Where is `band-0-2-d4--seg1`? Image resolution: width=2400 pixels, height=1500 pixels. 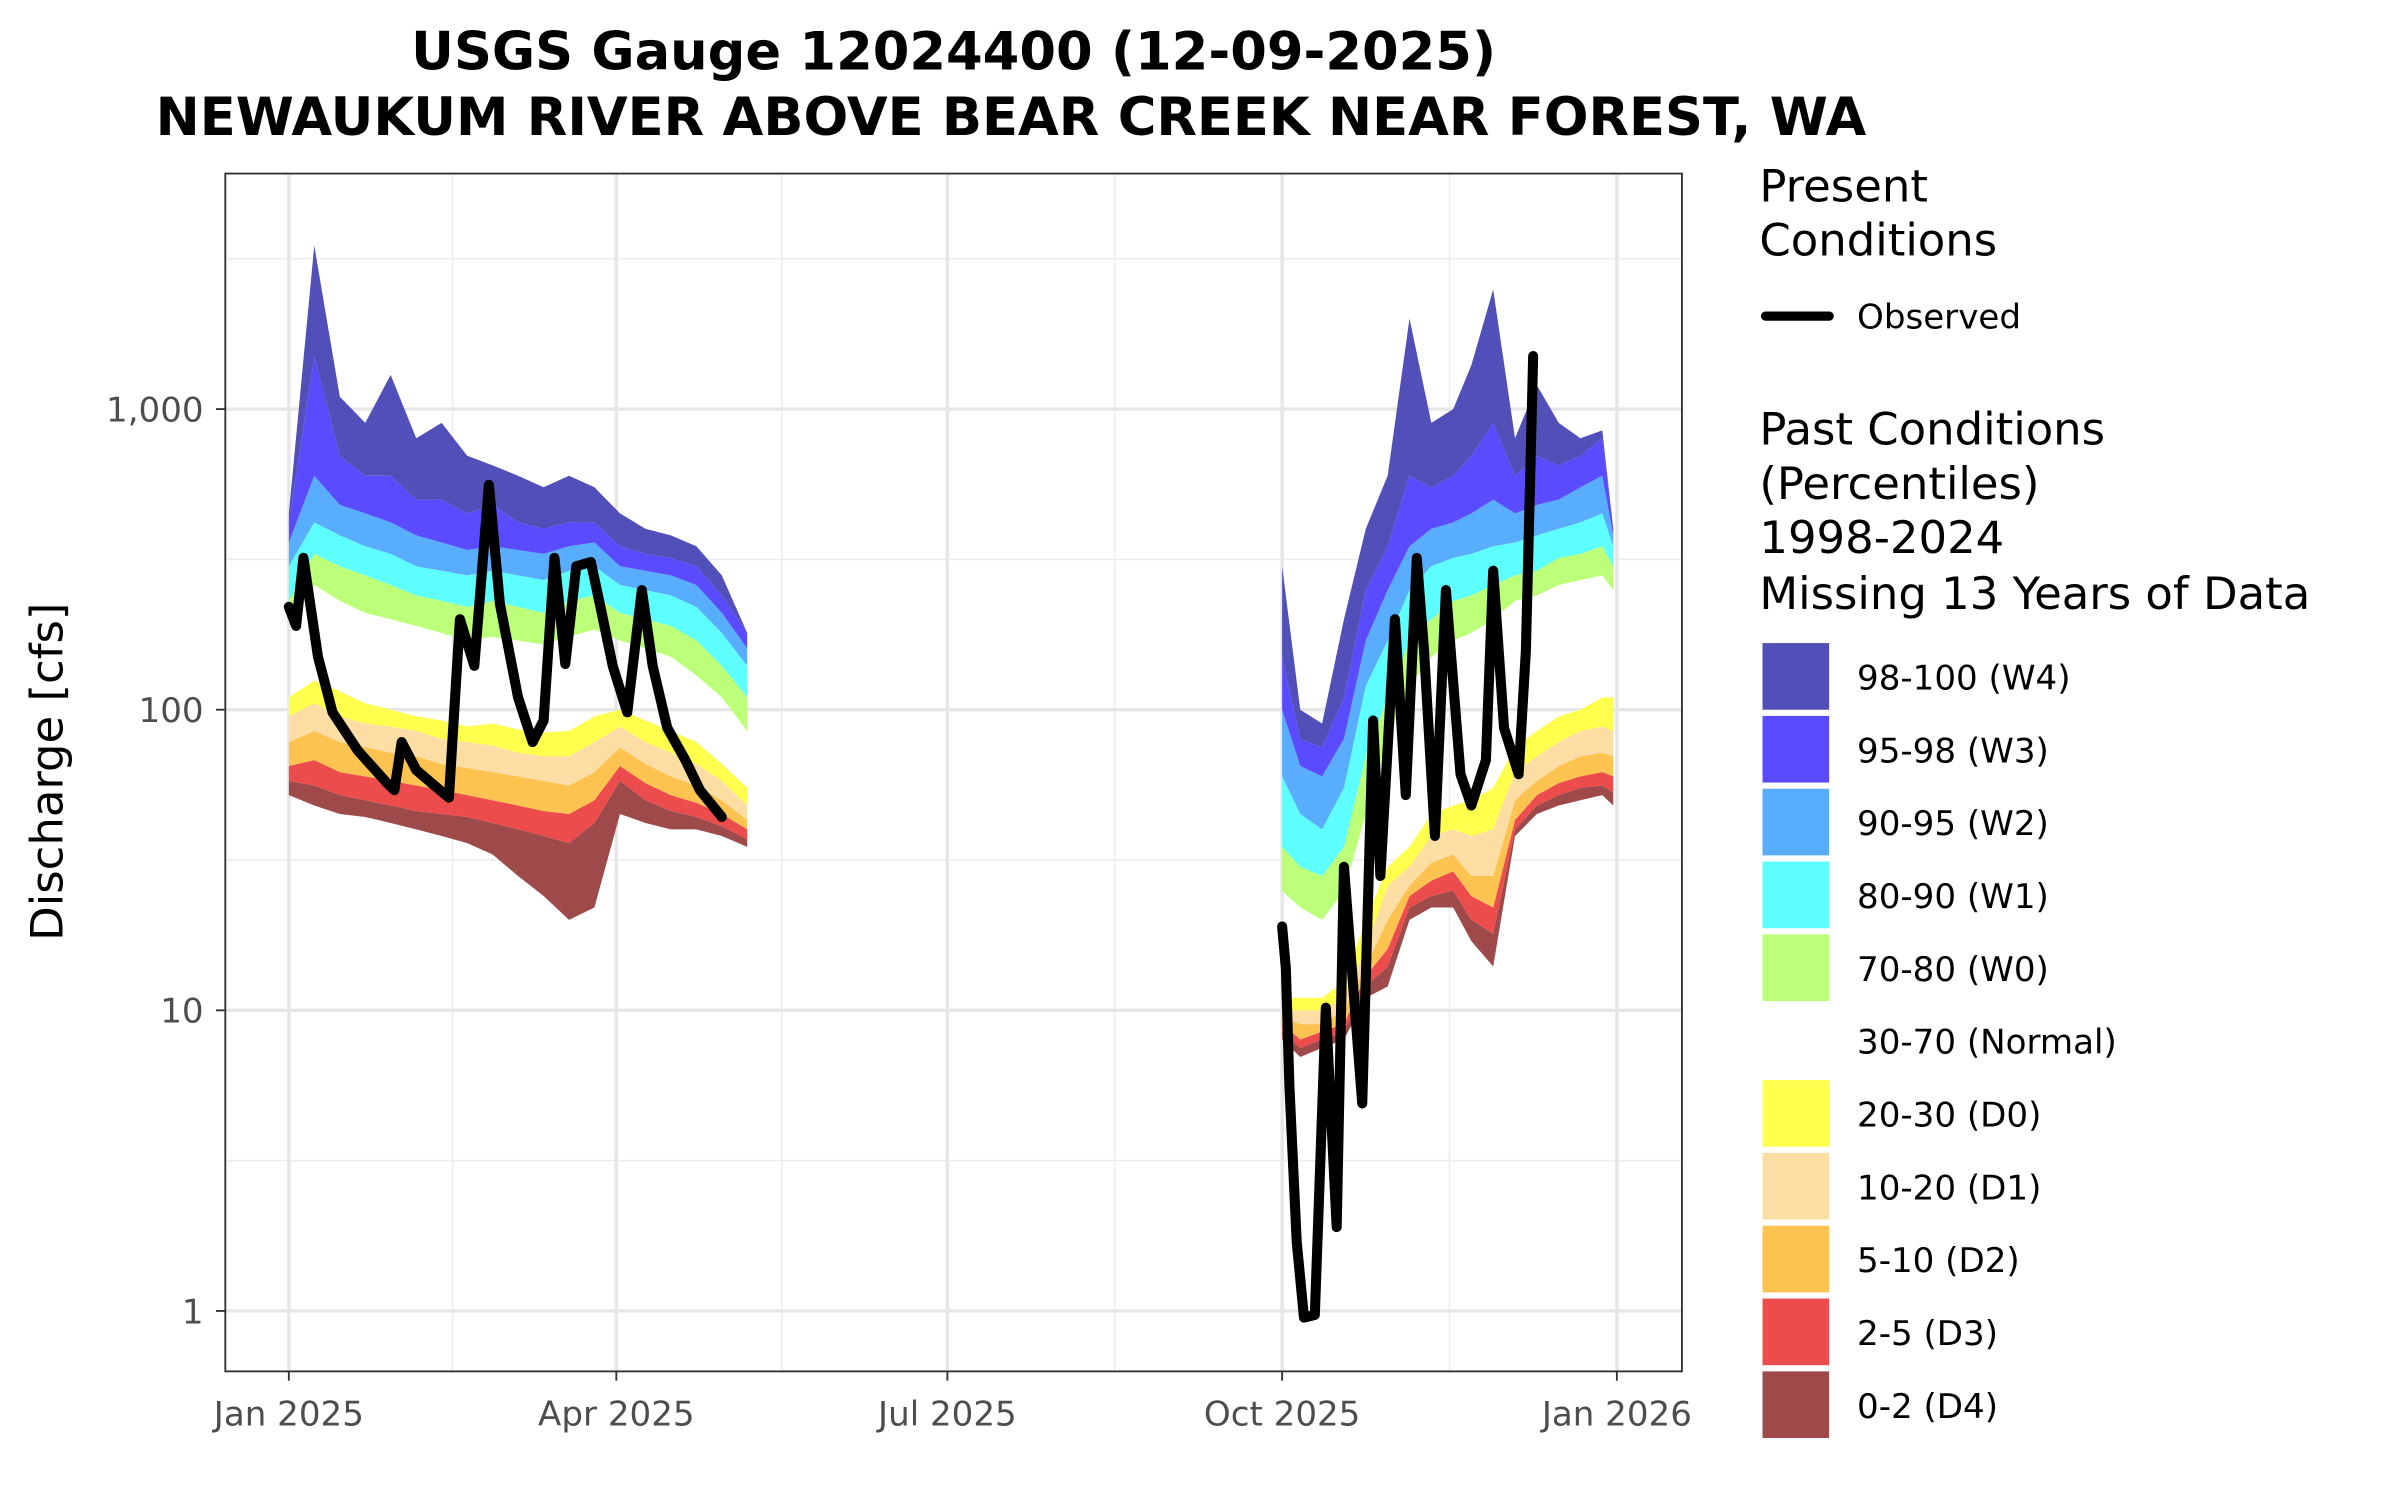 band-0-2-d4--seg1 is located at coordinates (518, 850).